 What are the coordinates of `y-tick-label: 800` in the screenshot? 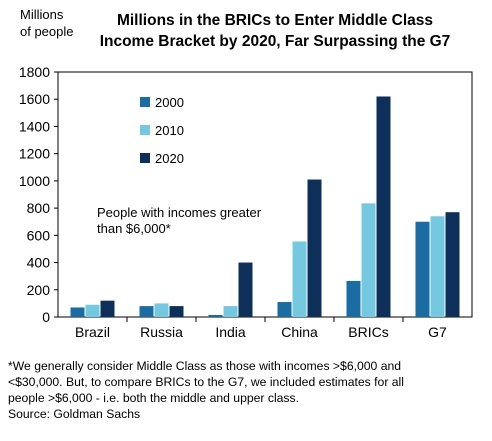 It's located at (39, 208).